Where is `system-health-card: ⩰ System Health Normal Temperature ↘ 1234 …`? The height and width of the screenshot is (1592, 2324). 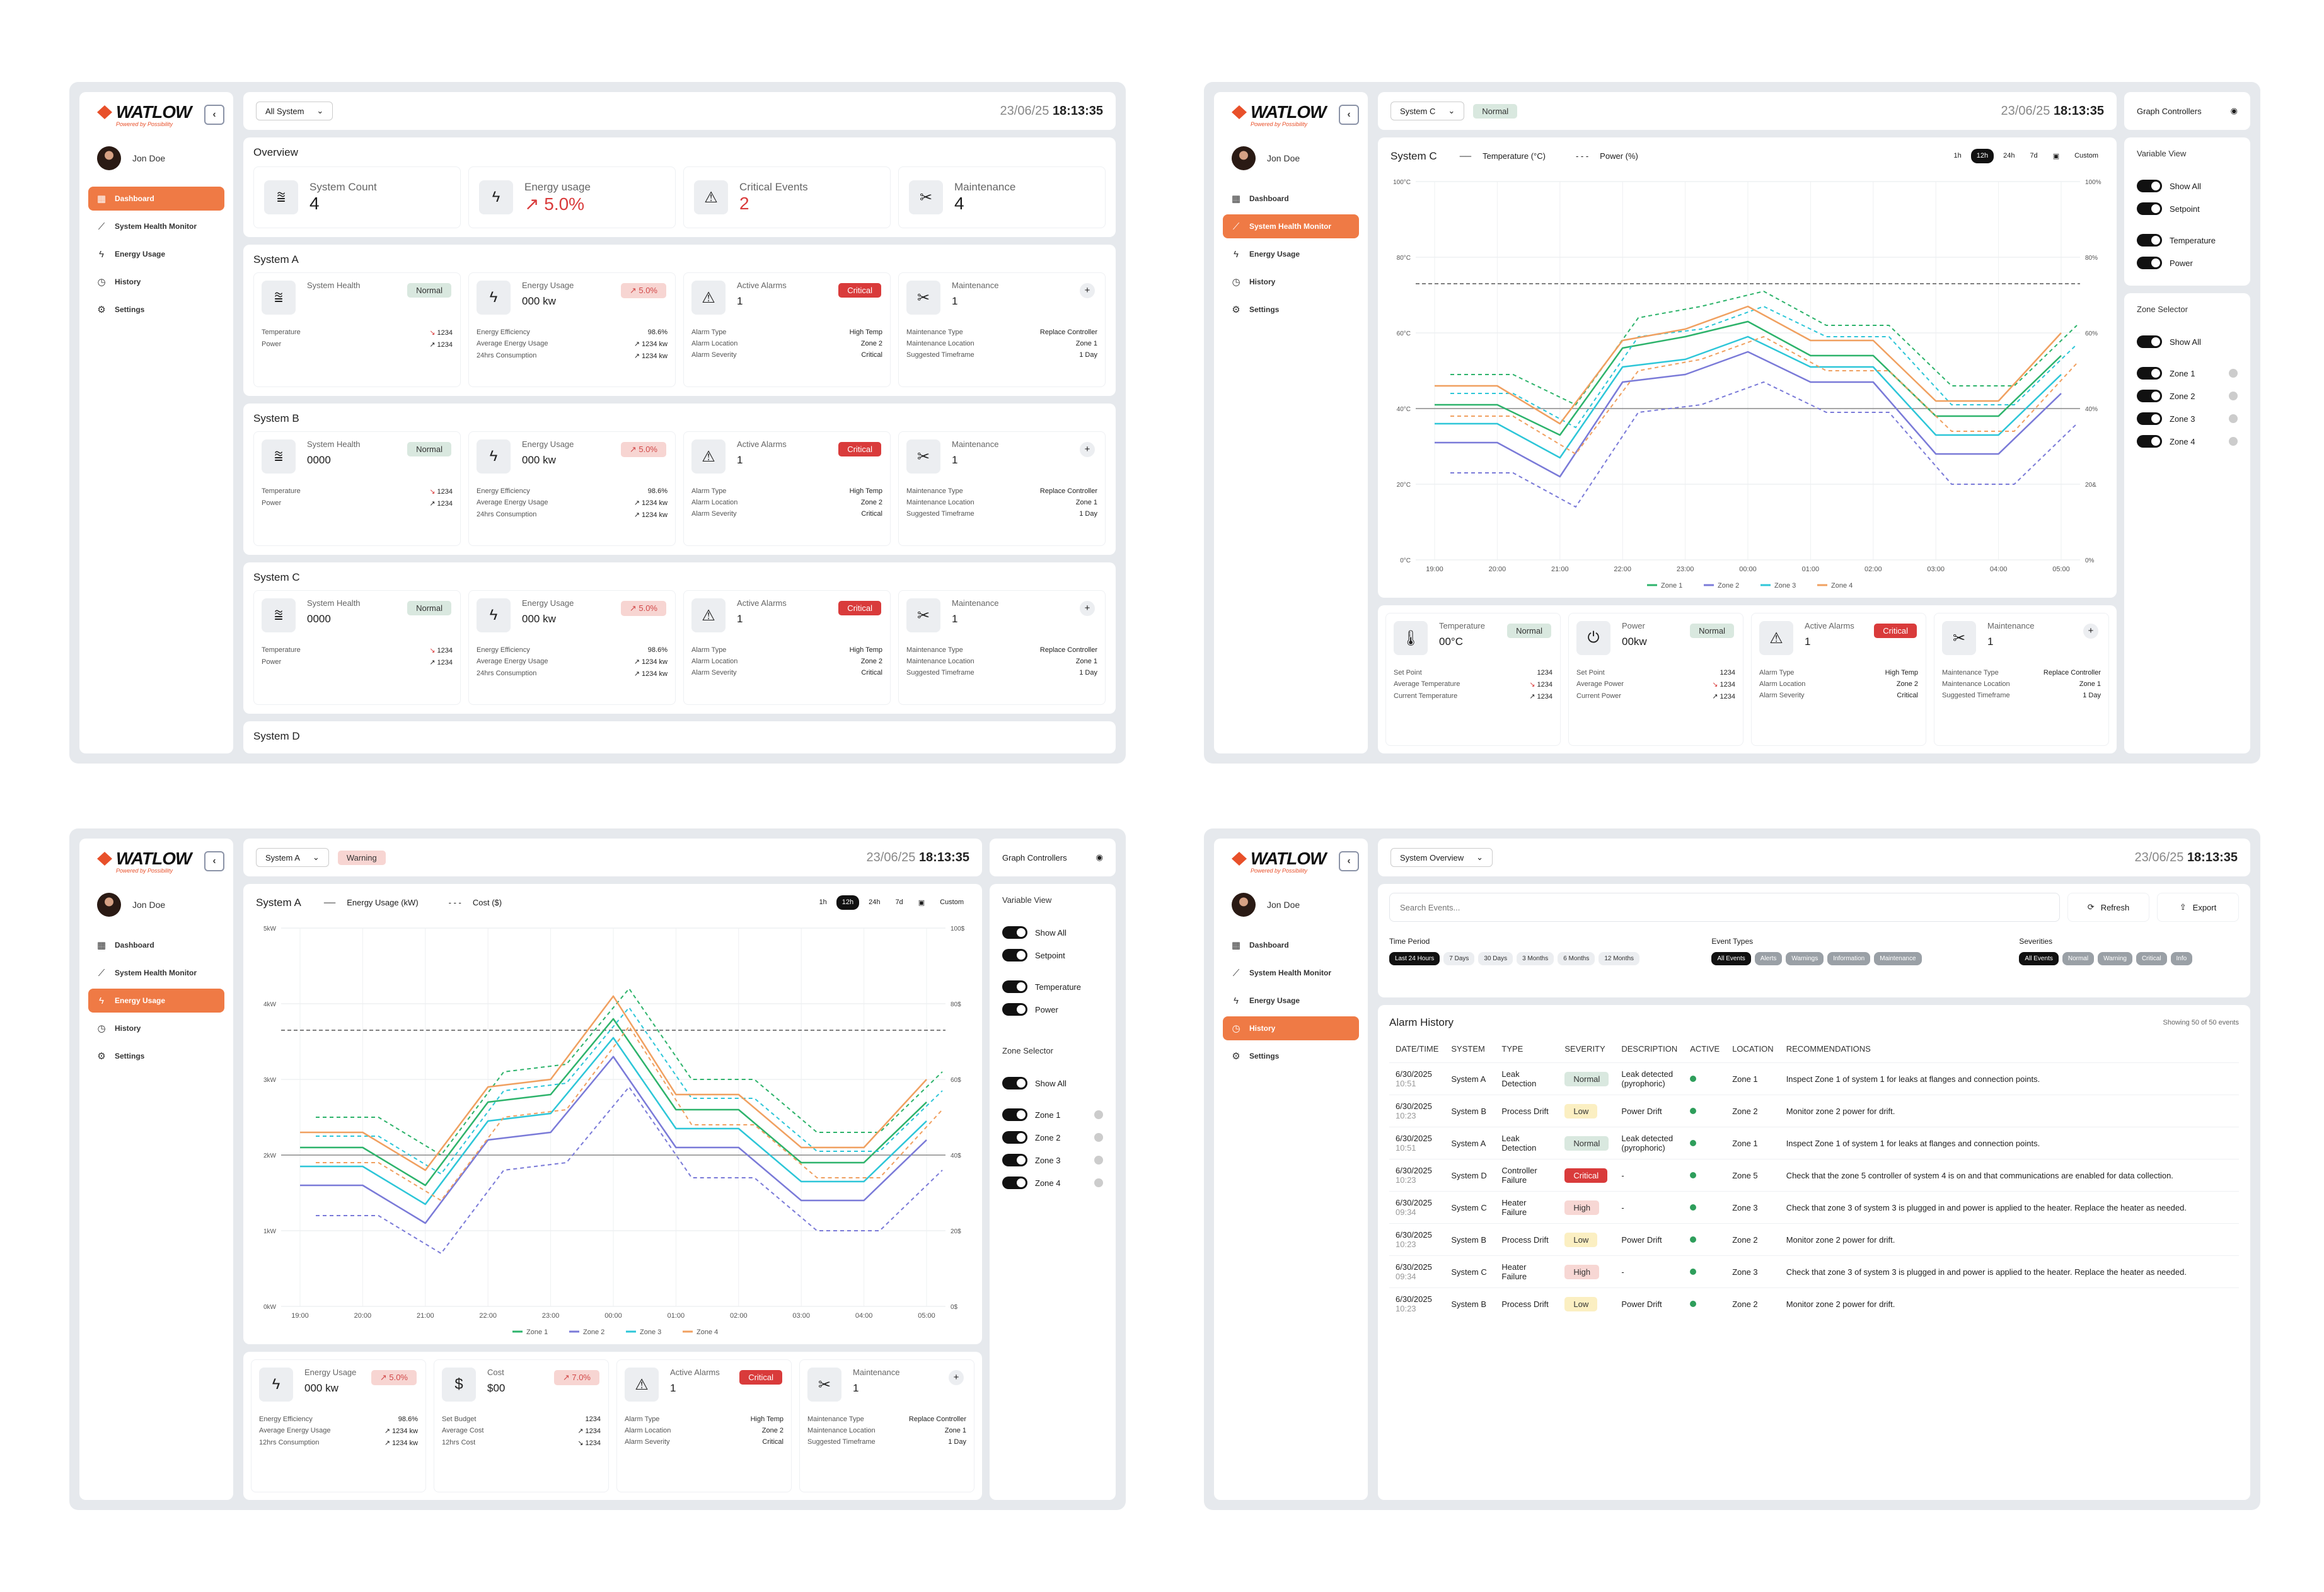
system-health-card: ⩰ System Health Normal Temperature ↘ 1234 … is located at coordinates (357, 329).